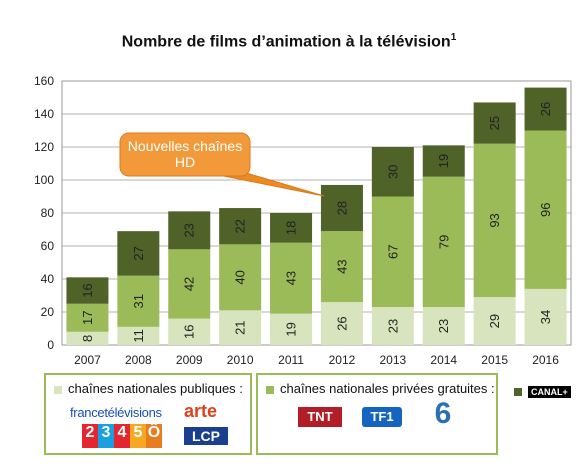  Describe the element at coordinates (270, 389) in the screenshot. I see `legend-private-swatch` at that location.